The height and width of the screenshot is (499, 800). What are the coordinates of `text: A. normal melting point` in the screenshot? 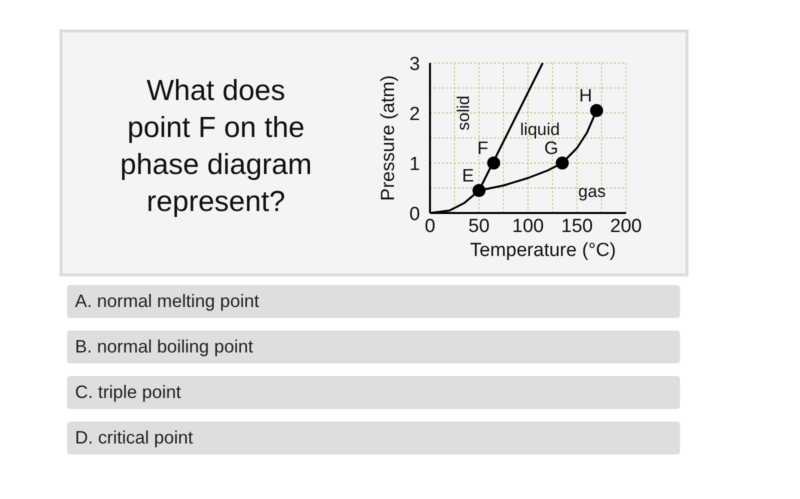 It's located at (167, 301).